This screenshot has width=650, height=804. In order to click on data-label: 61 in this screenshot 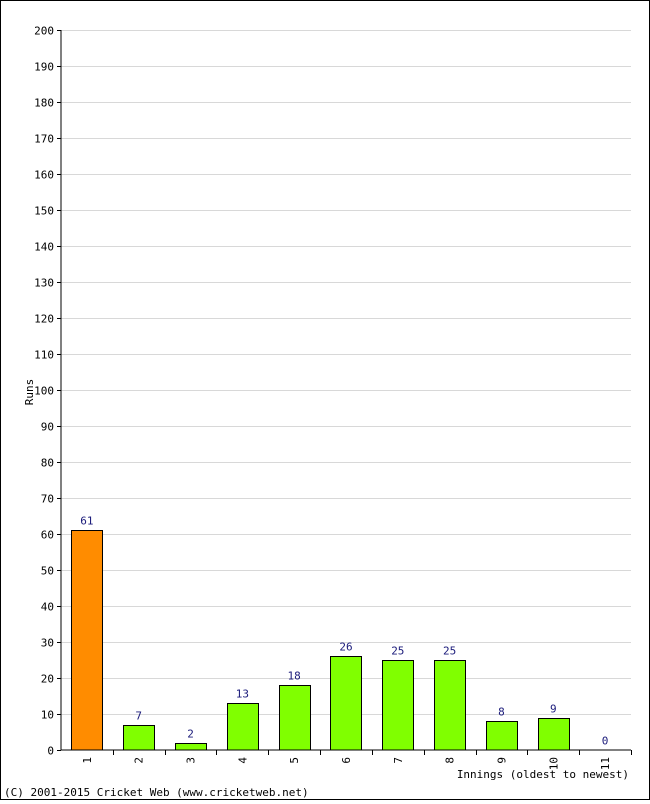, I will do `click(86, 521)`.